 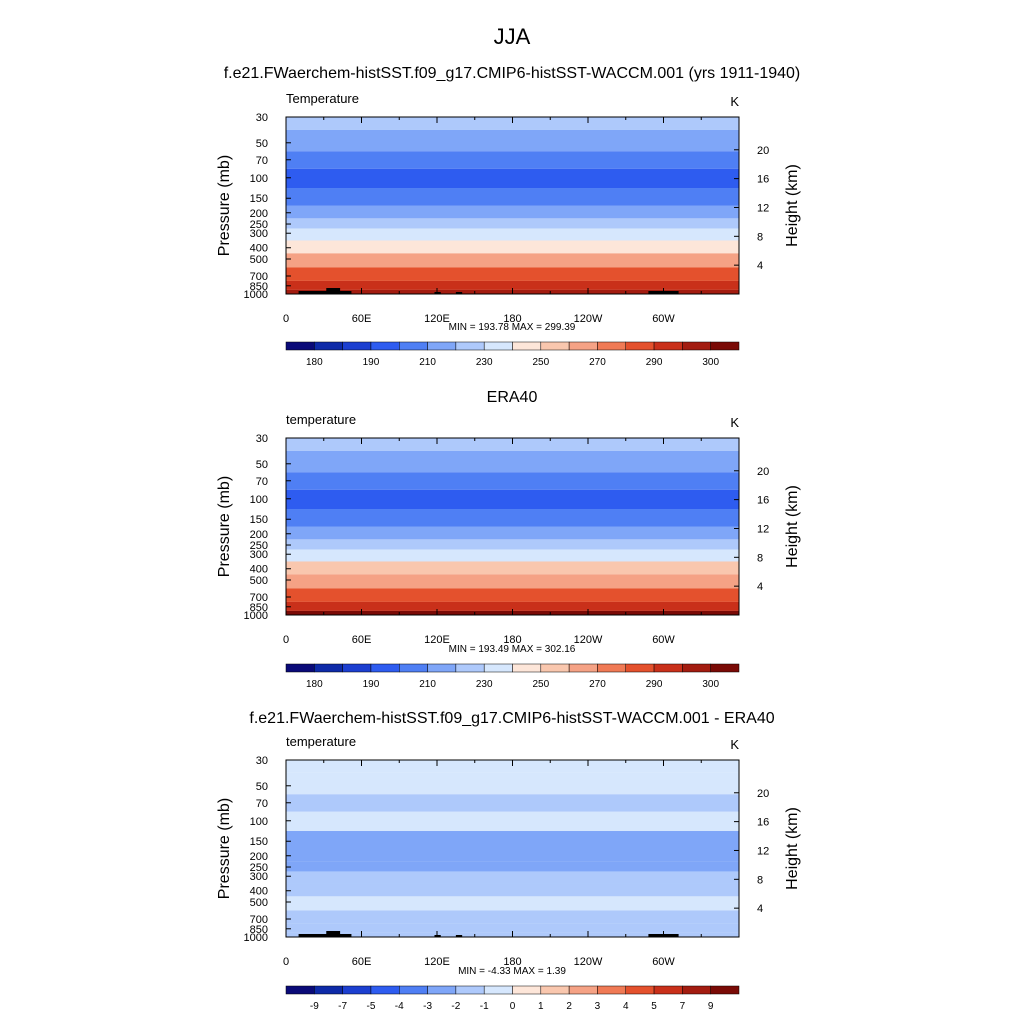 I want to click on left-string: Temperature, so click(x=322, y=98).